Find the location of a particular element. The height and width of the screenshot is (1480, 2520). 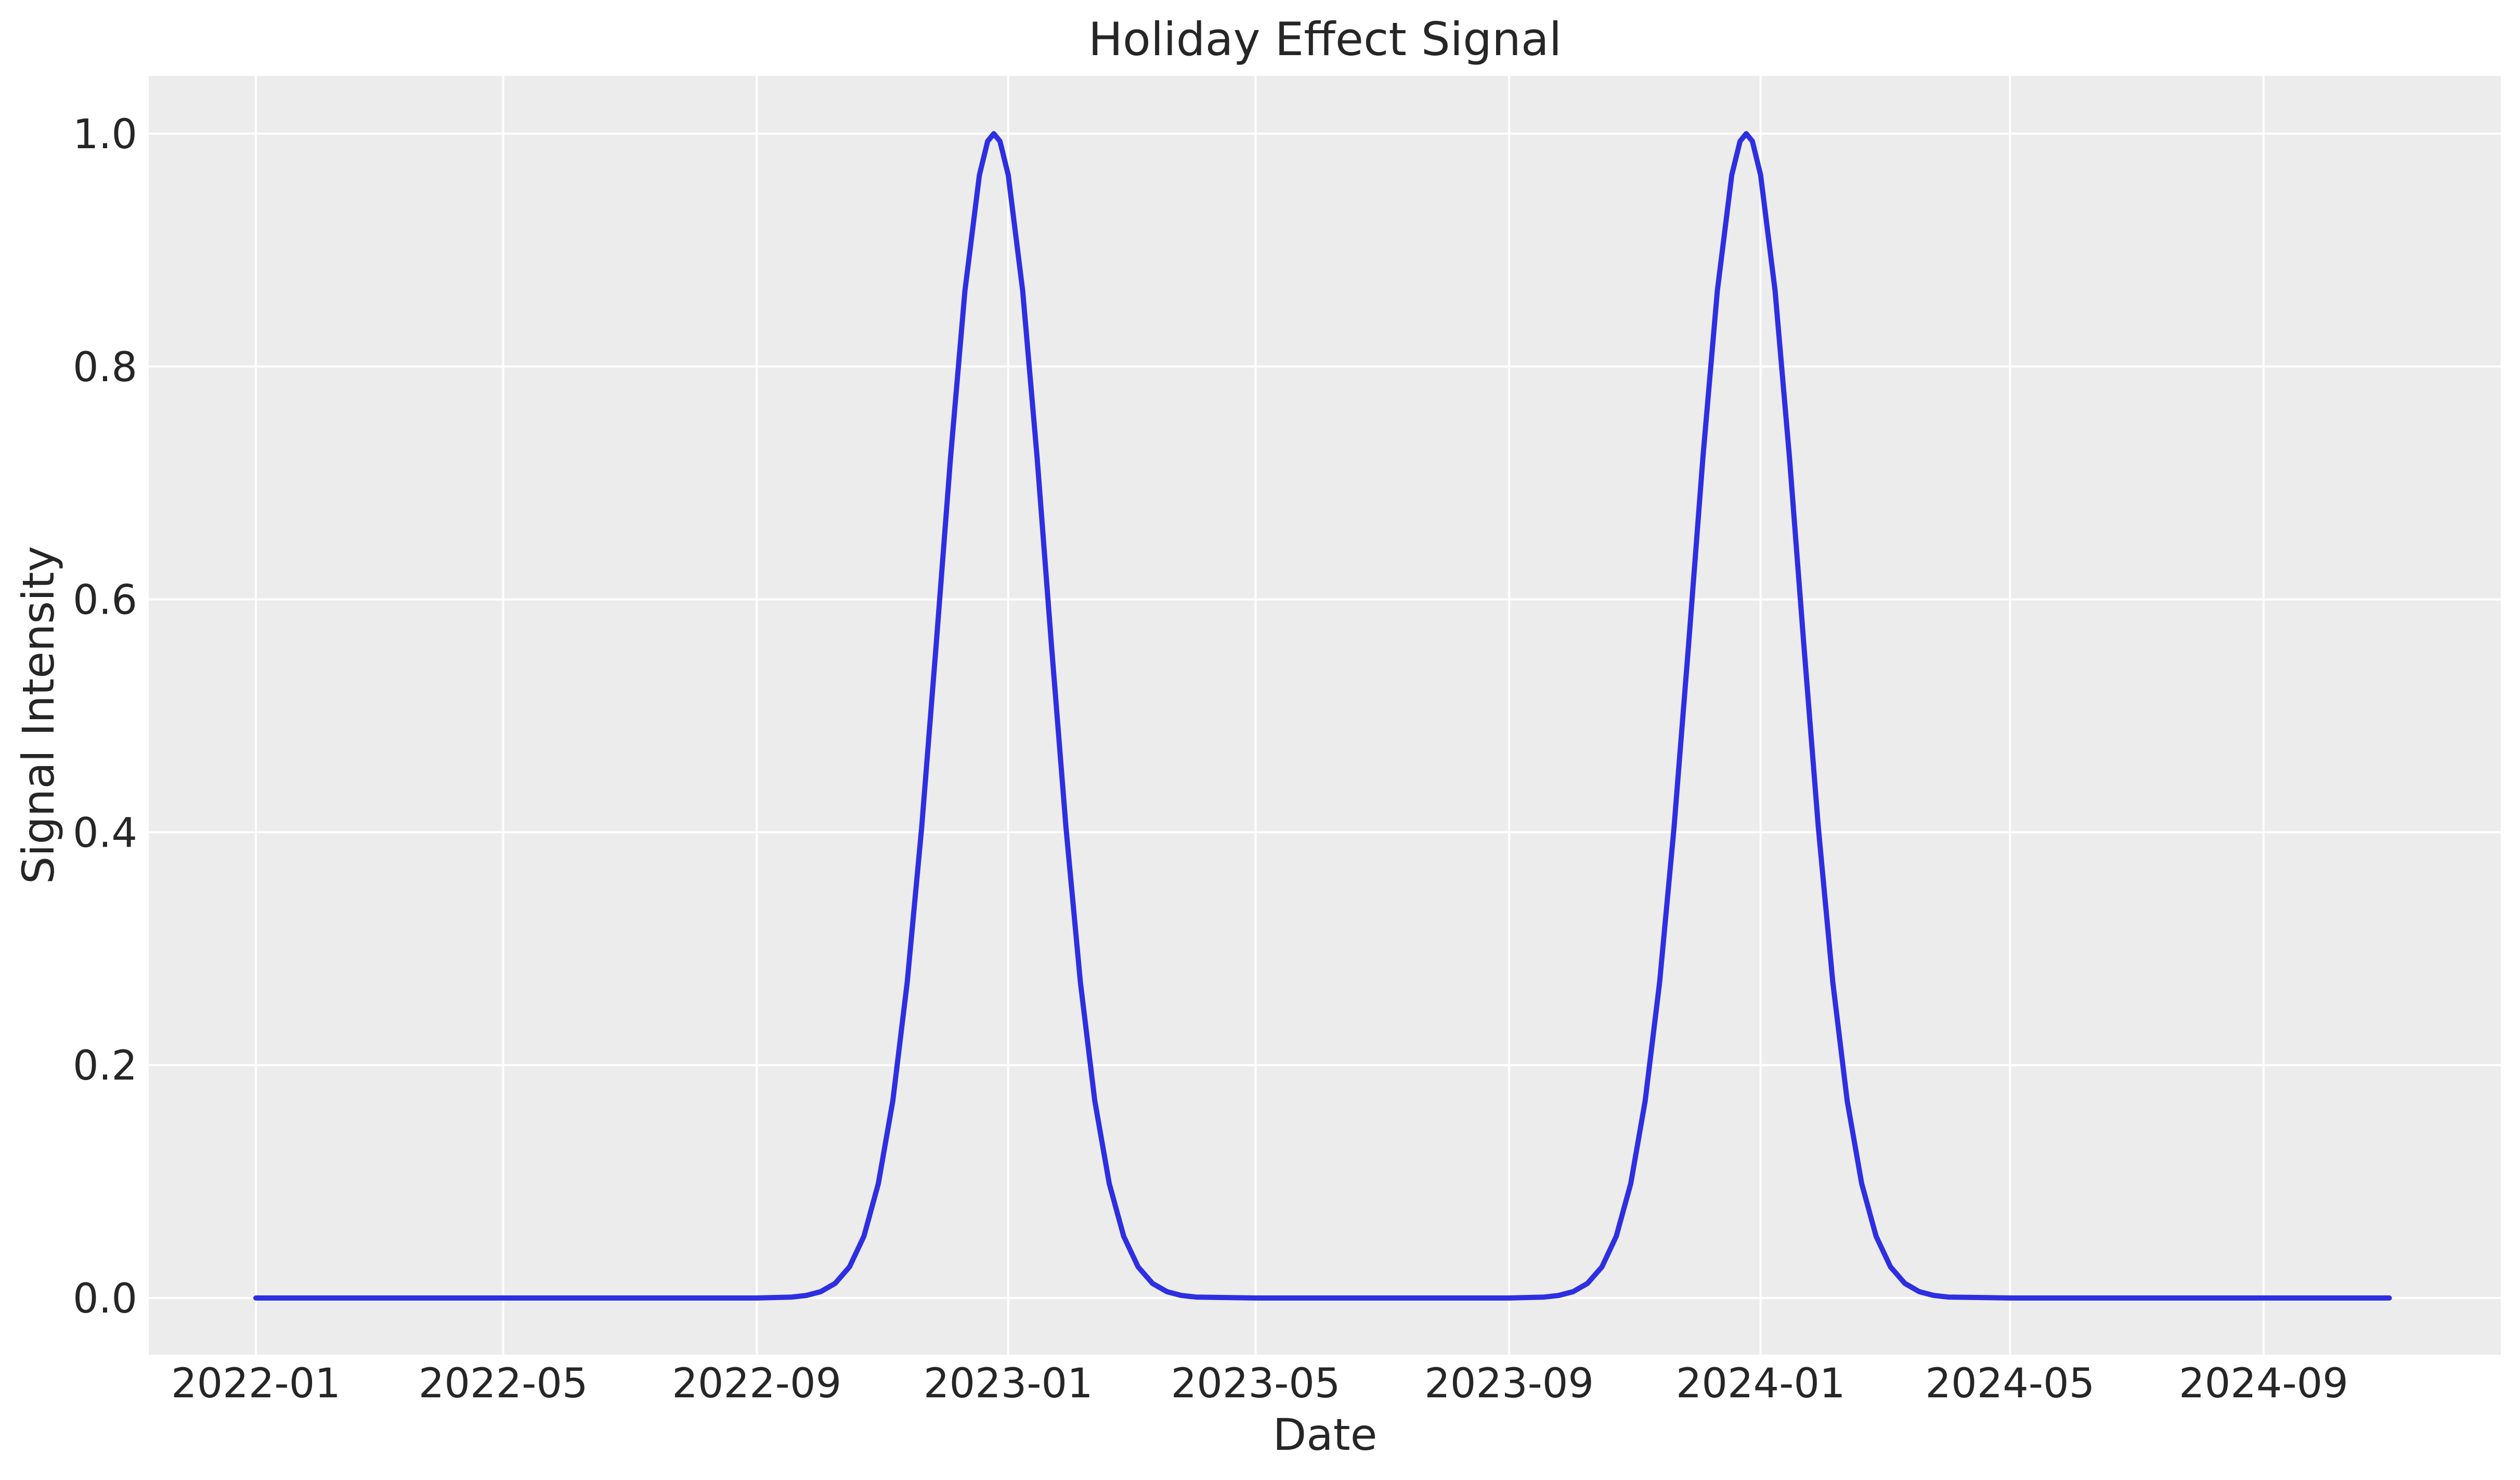

x-axis-label: Date is located at coordinates (1325, 1434).